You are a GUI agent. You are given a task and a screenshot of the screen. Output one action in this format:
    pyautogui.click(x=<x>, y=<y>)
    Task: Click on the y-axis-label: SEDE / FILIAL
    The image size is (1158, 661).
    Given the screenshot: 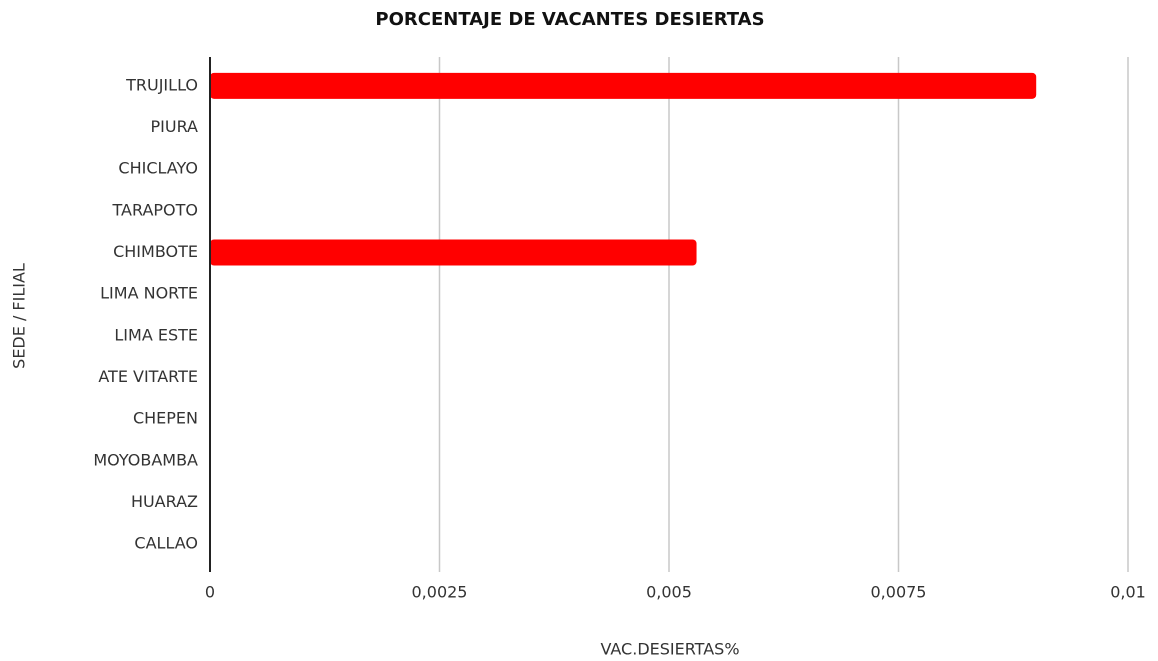 What is the action you would take?
    pyautogui.click(x=19, y=316)
    